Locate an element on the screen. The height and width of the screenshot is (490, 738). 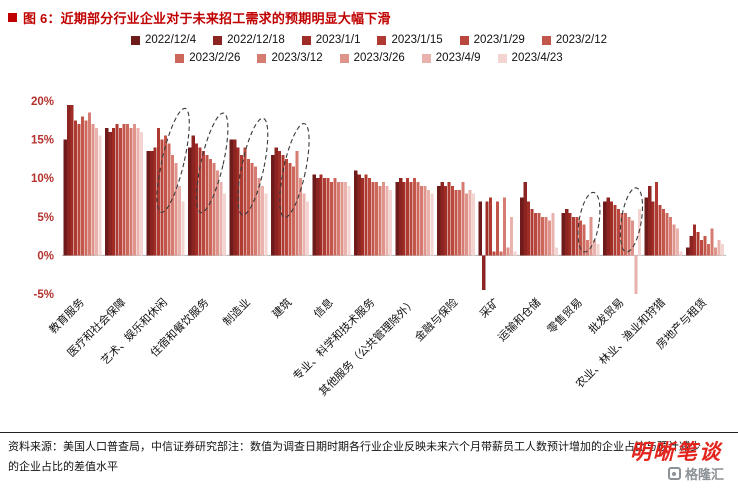
y-axis-tick-label: -5% is located at coordinates (44, 295).